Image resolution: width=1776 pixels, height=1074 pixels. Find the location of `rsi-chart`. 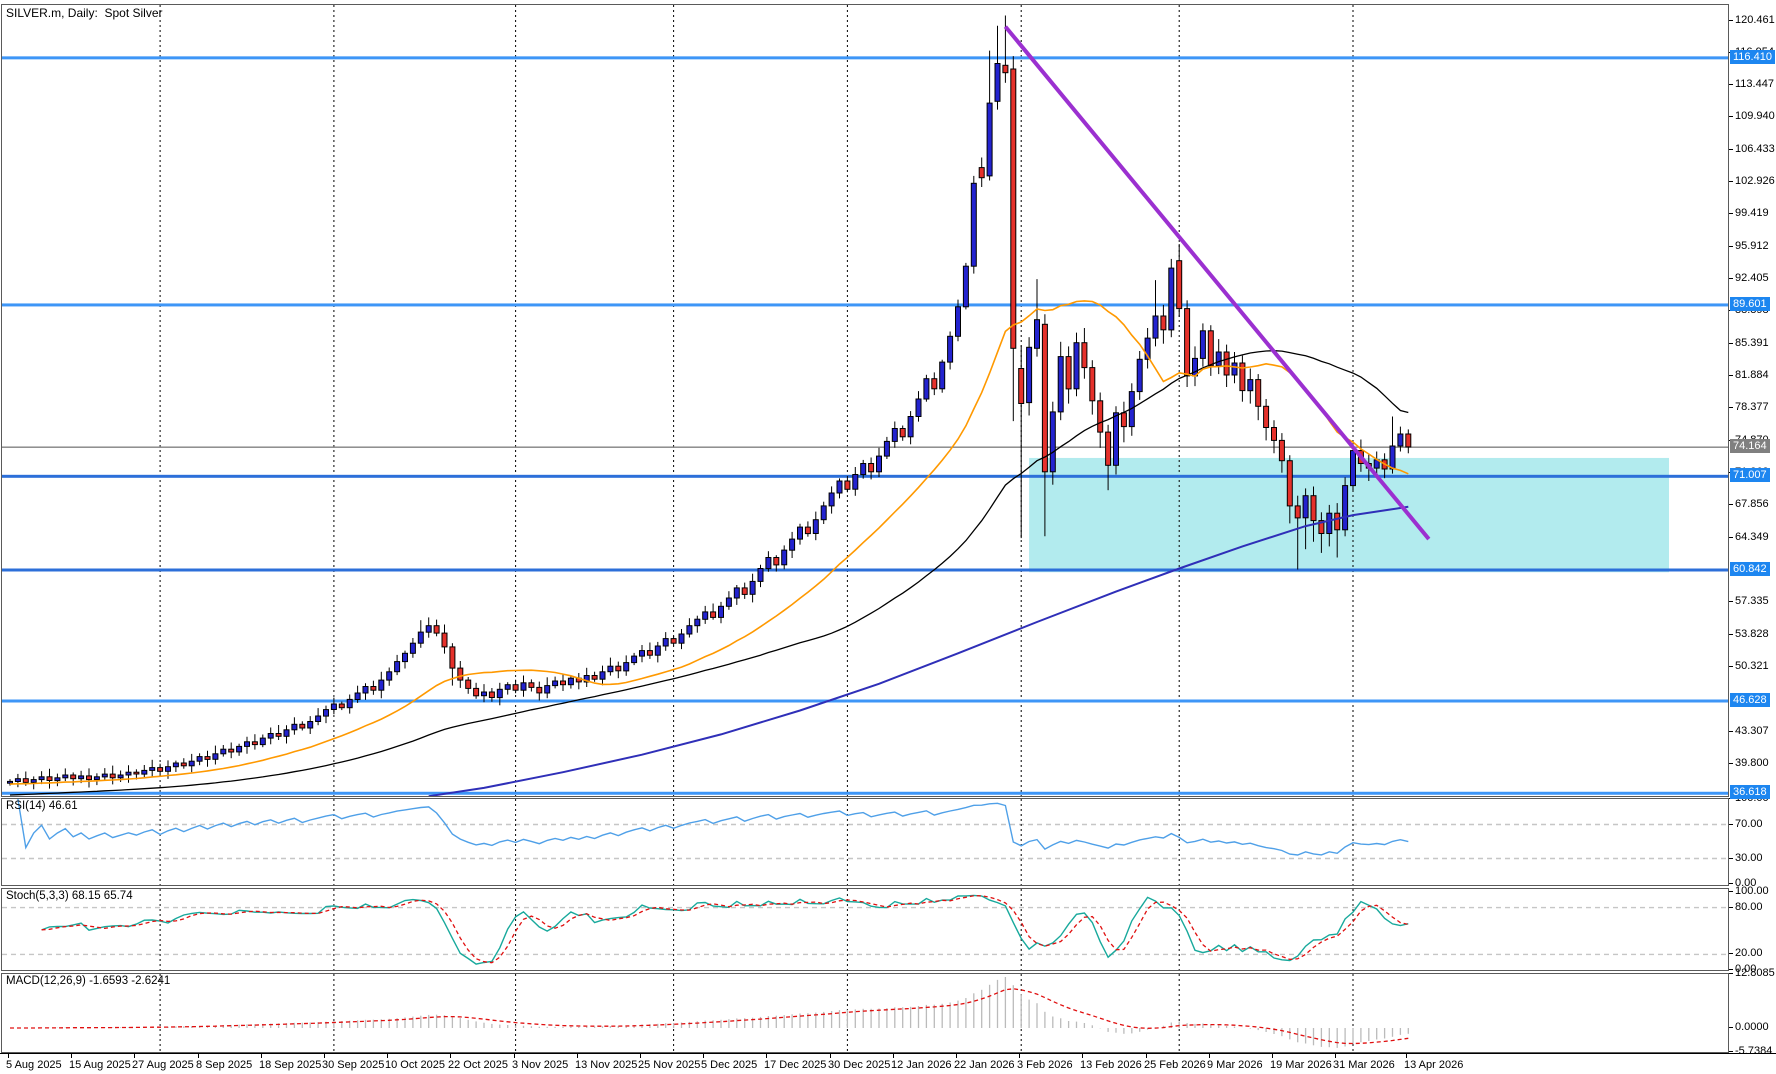

rsi-chart is located at coordinates (865, 842).